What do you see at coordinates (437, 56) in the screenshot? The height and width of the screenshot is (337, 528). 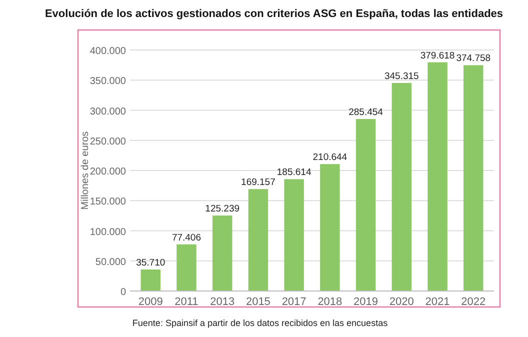 I see `data-label: 379.618` at bounding box center [437, 56].